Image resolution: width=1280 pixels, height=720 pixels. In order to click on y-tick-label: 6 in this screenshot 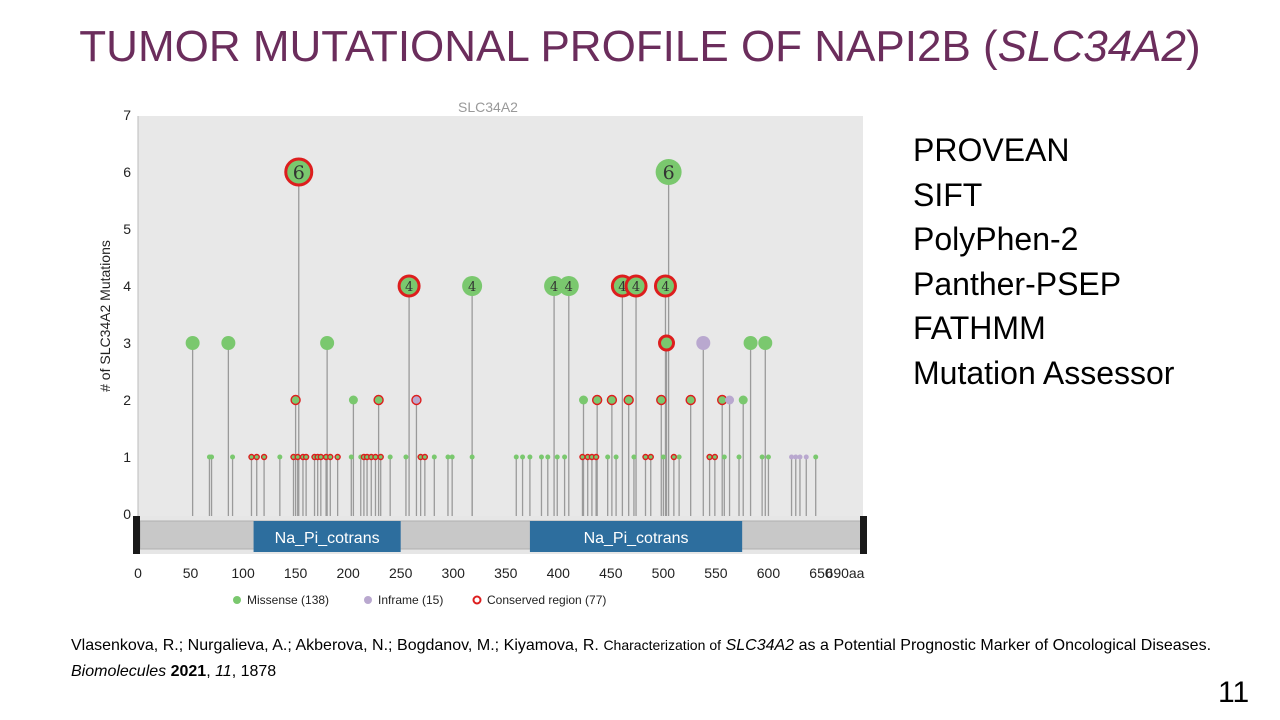, I will do `click(127, 172)`.